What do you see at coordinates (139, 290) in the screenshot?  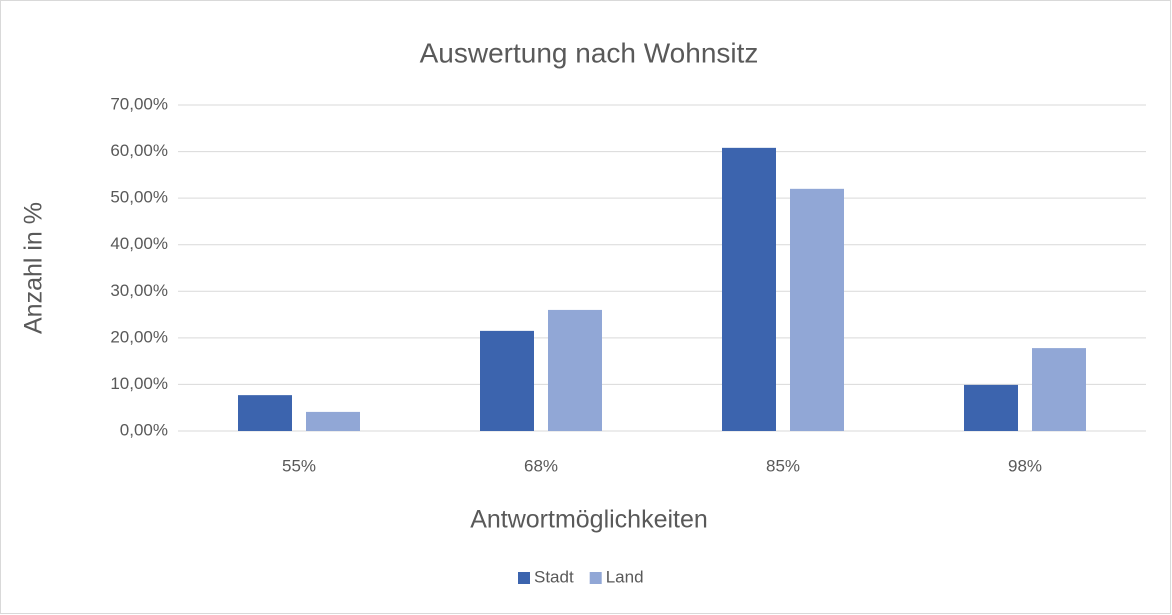 I see `y-tick-label: 30,00%` at bounding box center [139, 290].